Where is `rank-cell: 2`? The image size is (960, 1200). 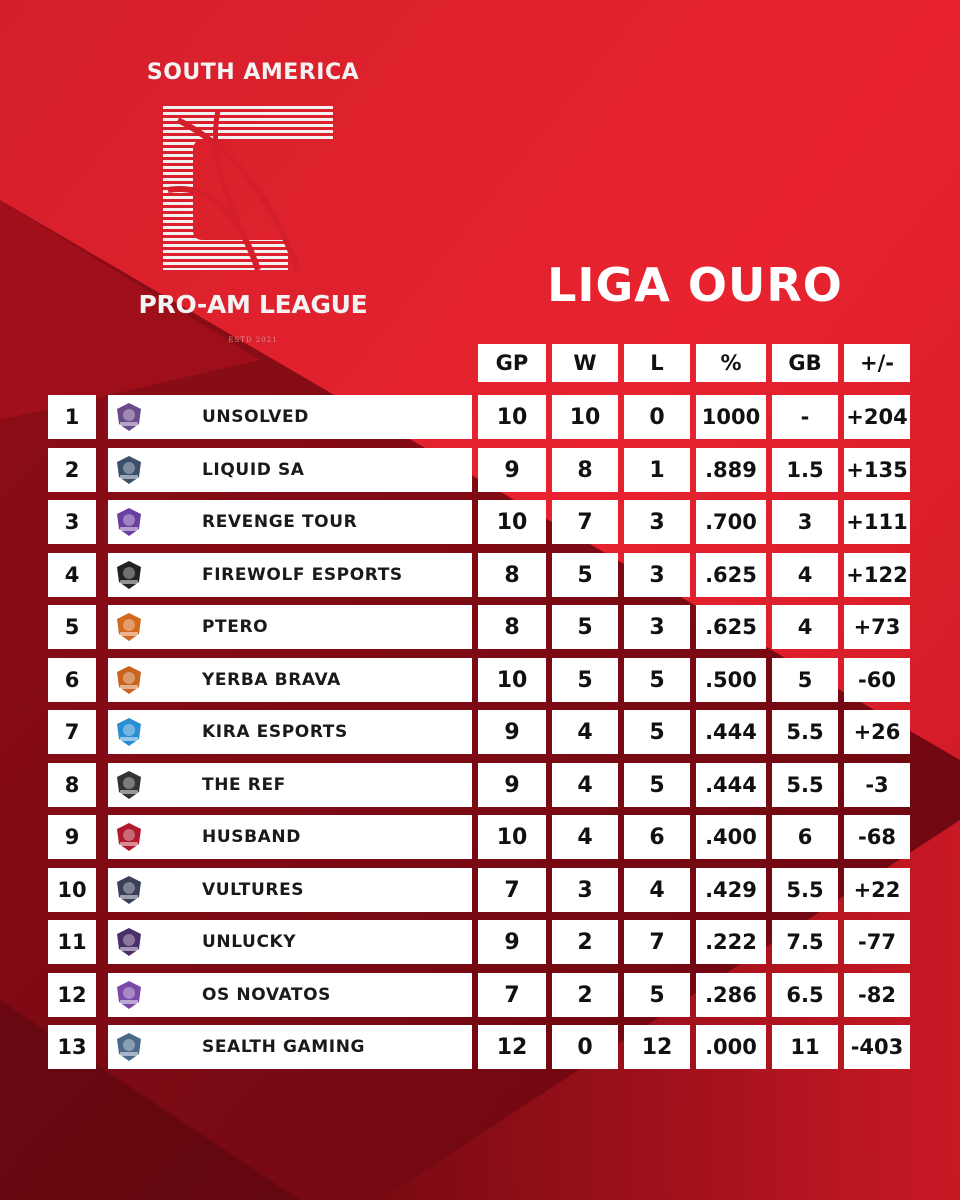
rank-cell: 2 is located at coordinates (72, 470).